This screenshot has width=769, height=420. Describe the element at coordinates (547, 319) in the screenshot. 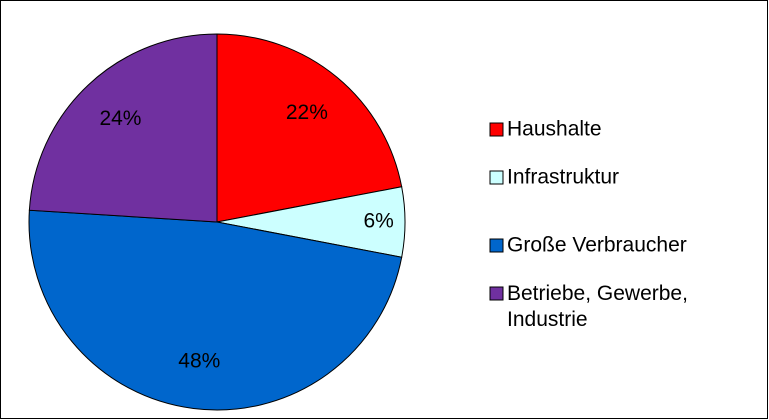

I see `legend-line: Industrie` at that location.